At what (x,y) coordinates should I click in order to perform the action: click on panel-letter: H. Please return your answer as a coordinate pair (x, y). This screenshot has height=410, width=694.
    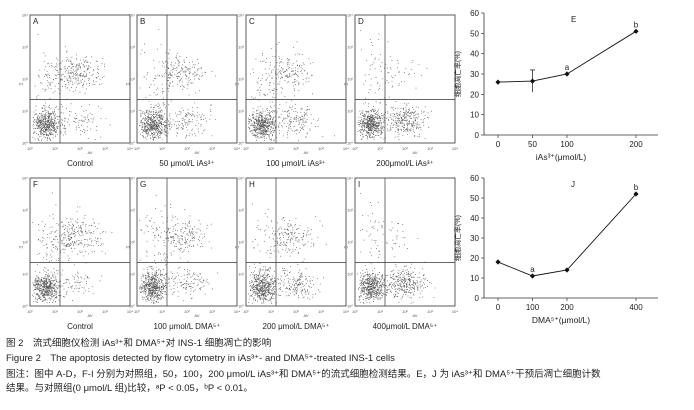
    Looking at the image, I should click on (252, 184).